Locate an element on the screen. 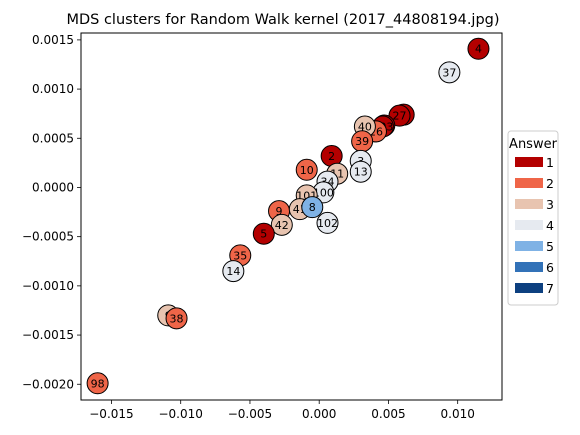 Image resolution: width=580 pixels, height=435 pixels. legend-title: Answer is located at coordinates (533, 144).